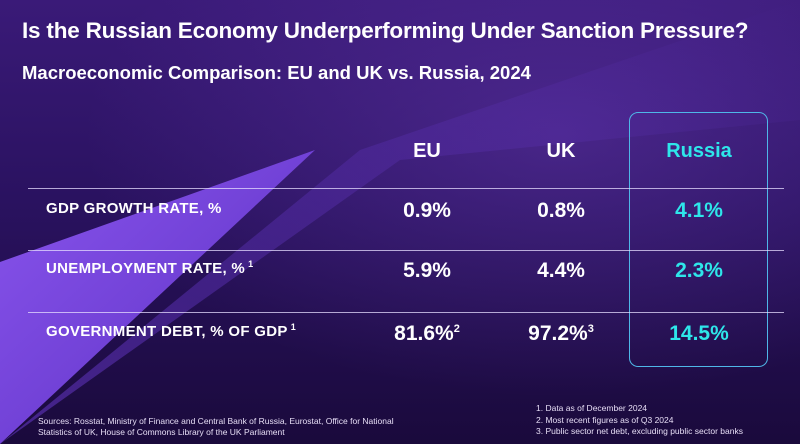  Describe the element at coordinates (592, 408) in the screenshot. I see `footnote-1: 1. Data as of December 2024` at that location.